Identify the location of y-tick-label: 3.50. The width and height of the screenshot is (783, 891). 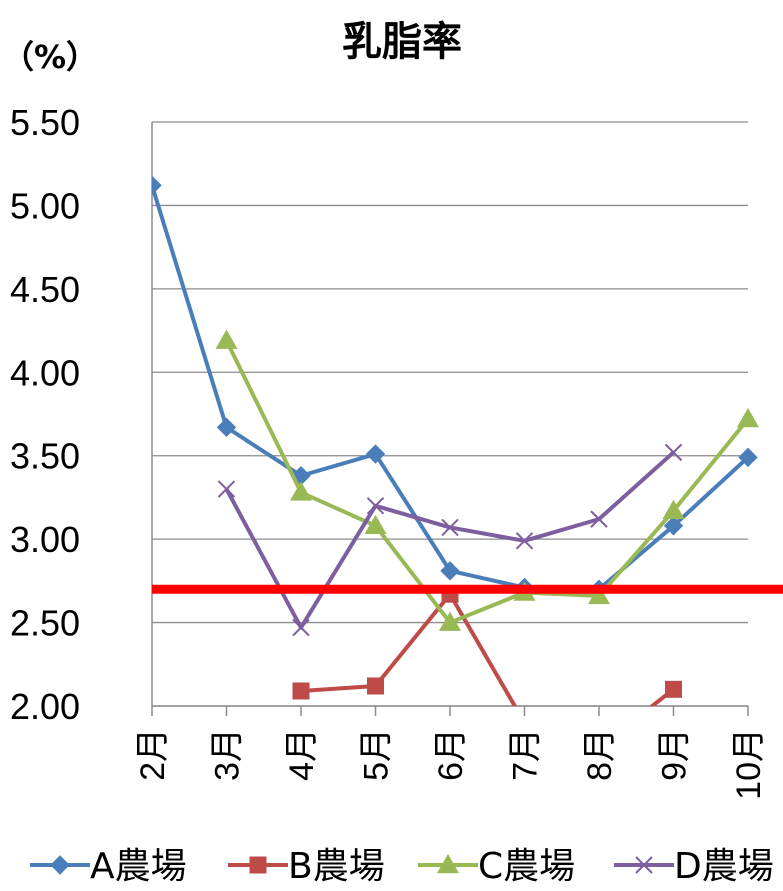
(45, 456).